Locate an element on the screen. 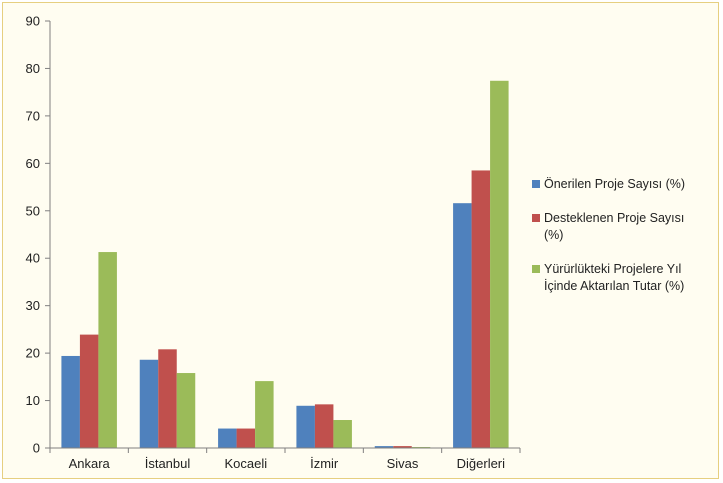 The width and height of the screenshot is (723, 483). y-tick-label: 60 is located at coordinates (33, 163).